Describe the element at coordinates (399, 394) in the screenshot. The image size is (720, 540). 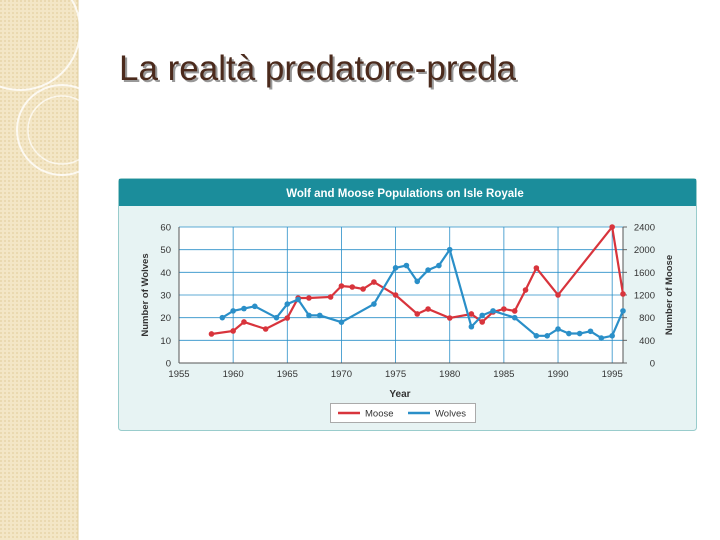
I see `x-axis-label: Year` at that location.